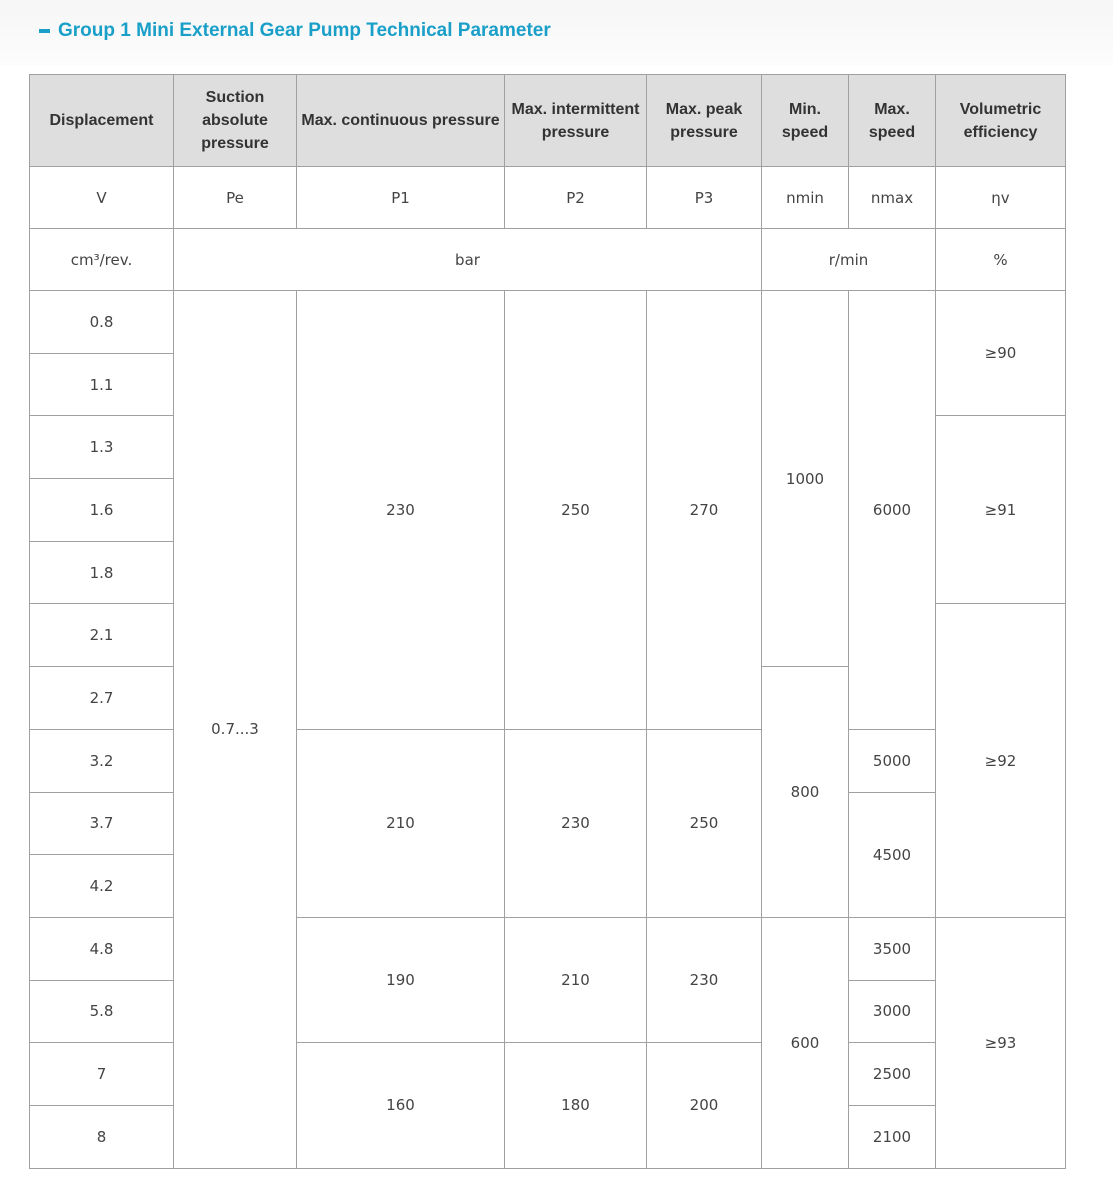  I want to click on data-cell: 2500, so click(892, 1074).